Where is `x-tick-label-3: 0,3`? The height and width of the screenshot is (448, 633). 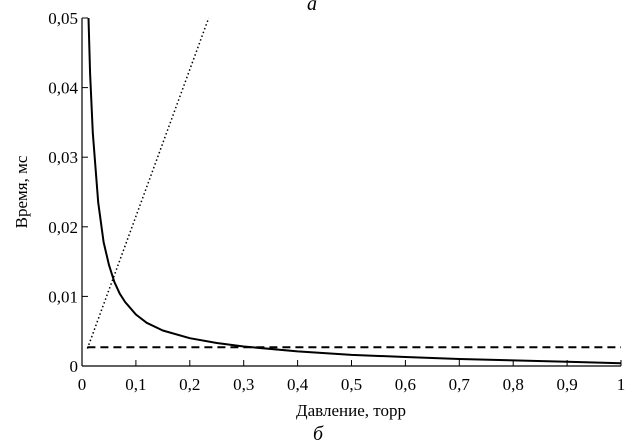 x-tick-label-3: 0,3 is located at coordinates (243, 384).